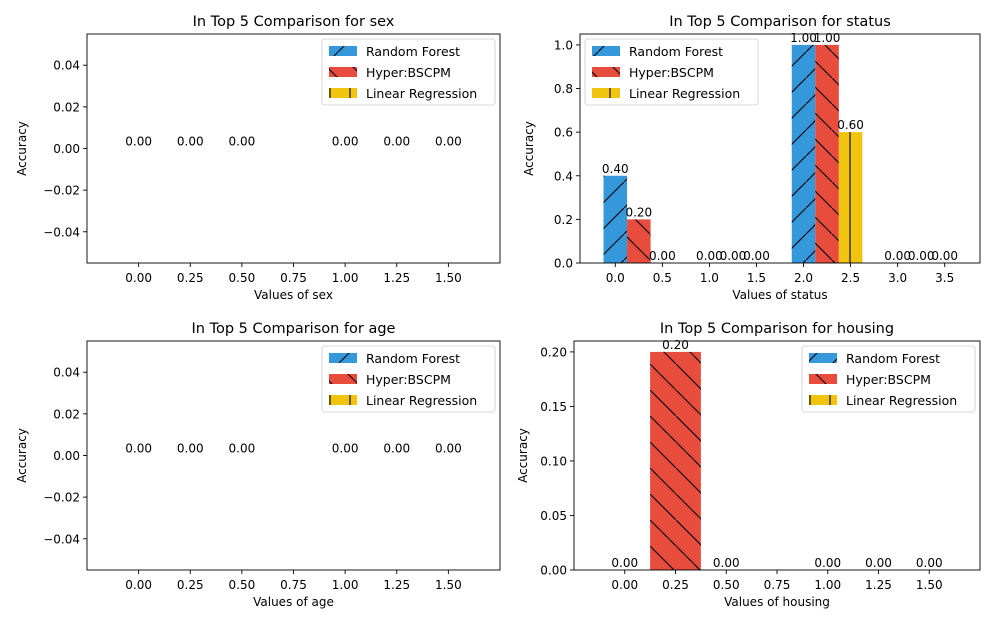 The width and height of the screenshot is (1000, 625). I want to click on x-tick-label: 0.0, so click(615, 278).